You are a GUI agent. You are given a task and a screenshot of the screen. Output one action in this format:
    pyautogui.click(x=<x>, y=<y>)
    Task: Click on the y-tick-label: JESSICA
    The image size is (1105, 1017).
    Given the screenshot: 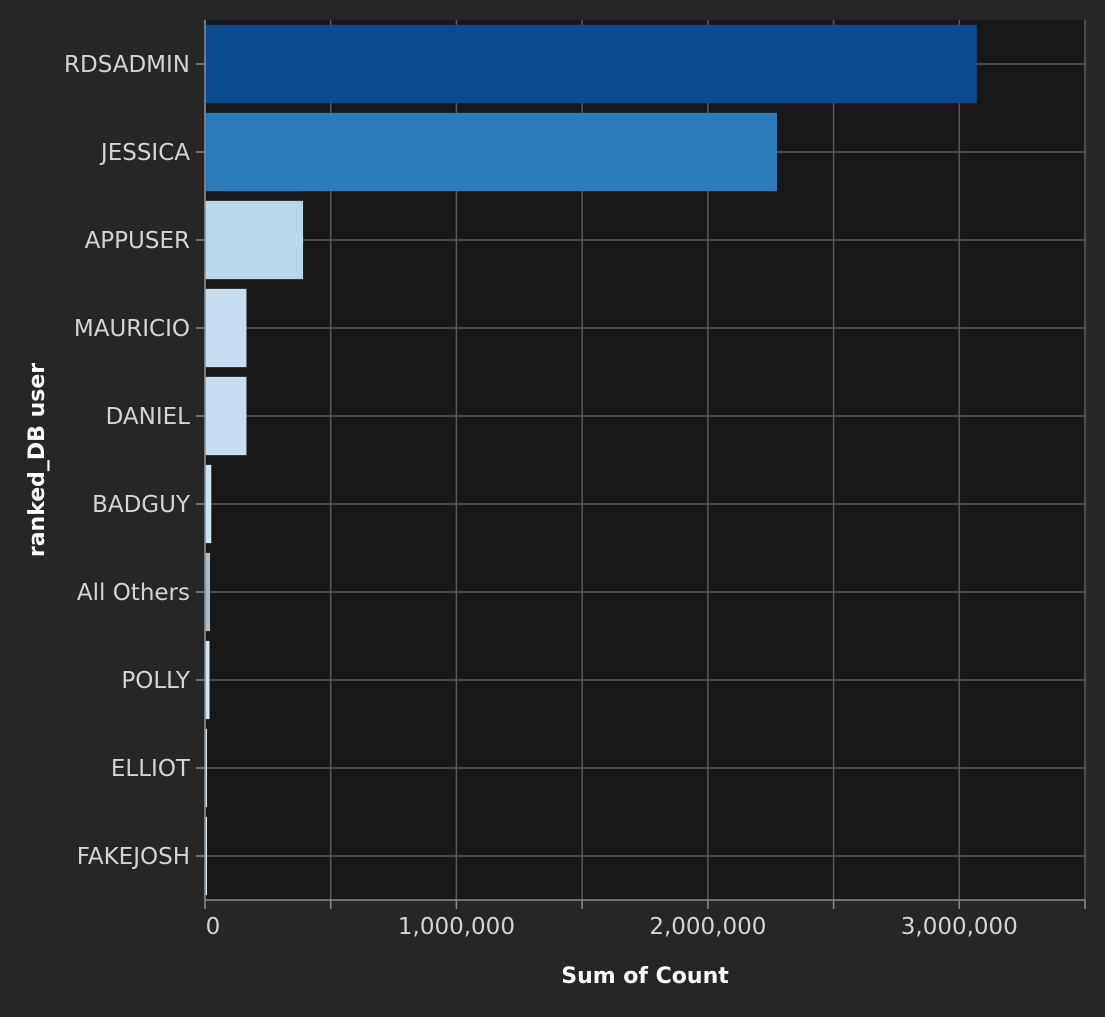 What is the action you would take?
    pyautogui.click(x=144, y=153)
    